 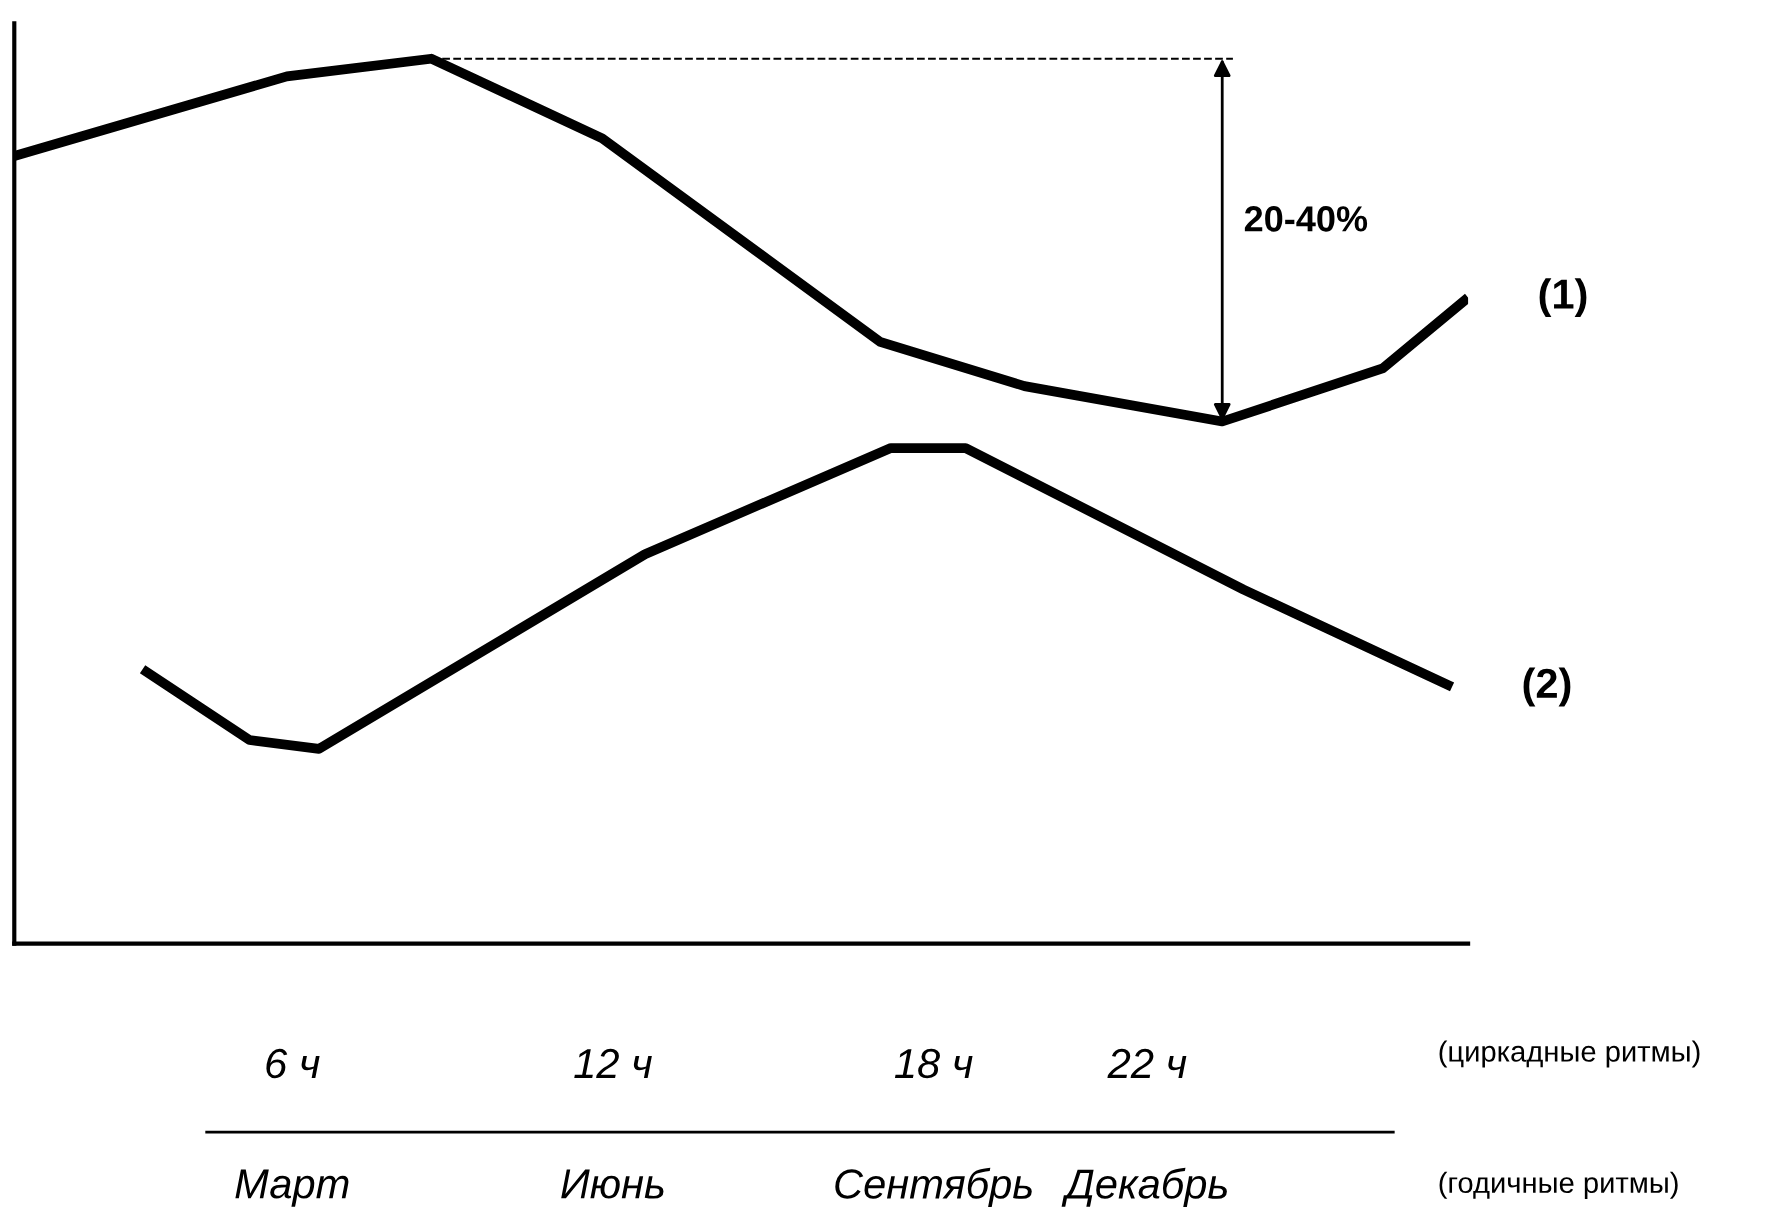 What do you see at coordinates (1147, 1063) in the screenshot?
I see `x-tick-label: 22 ч` at bounding box center [1147, 1063].